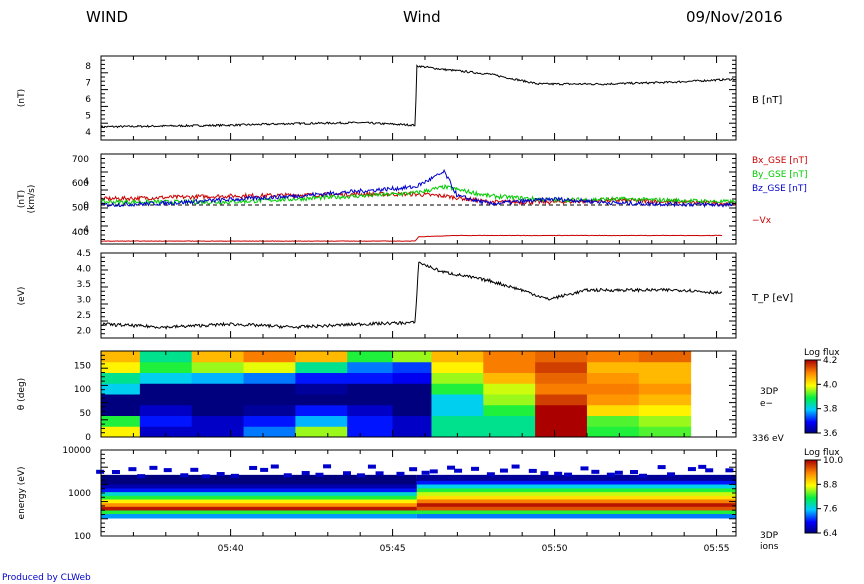 The width and height of the screenshot is (864, 584). Describe the element at coordinates (734, 17) in the screenshot. I see `header-date: 09/Nov/2016` at that location.